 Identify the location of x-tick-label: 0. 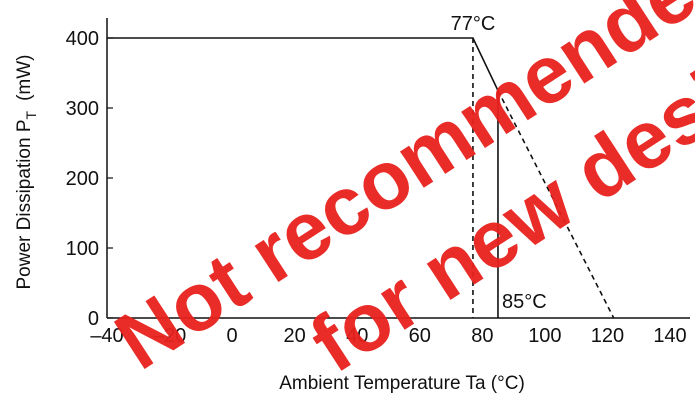
(232, 336).